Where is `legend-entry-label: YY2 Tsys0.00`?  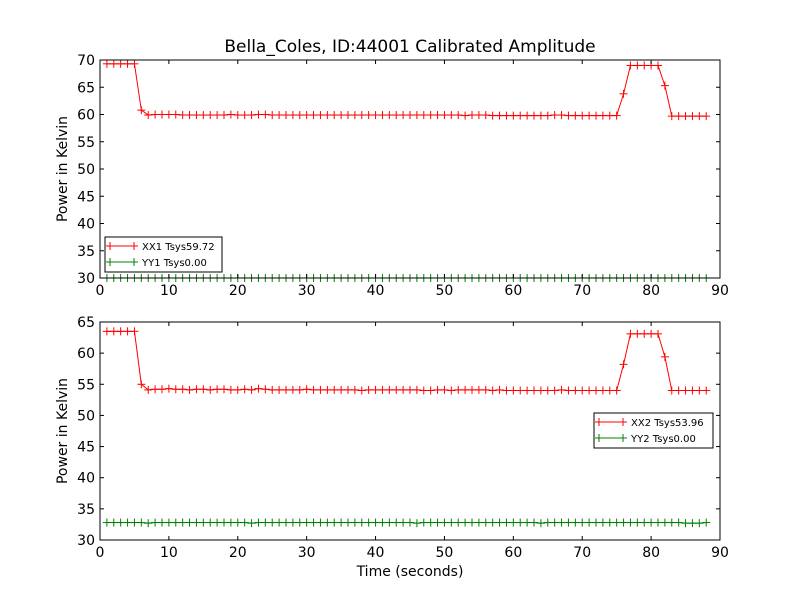 legend-entry-label: YY2 Tsys0.00 is located at coordinates (663, 439).